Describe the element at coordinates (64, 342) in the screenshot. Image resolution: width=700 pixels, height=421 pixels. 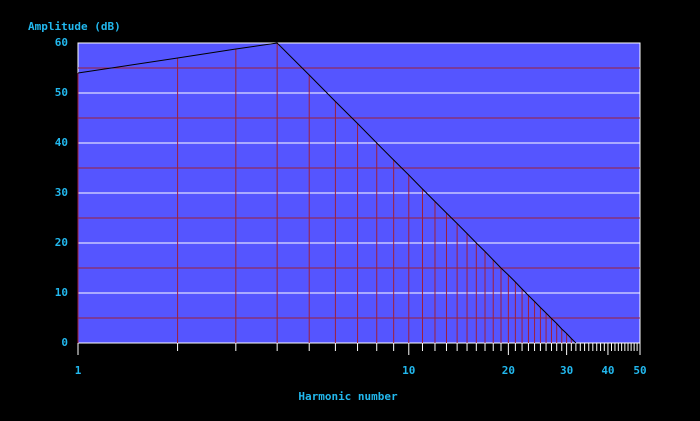
I see `y-tick-label: 0` at that location.